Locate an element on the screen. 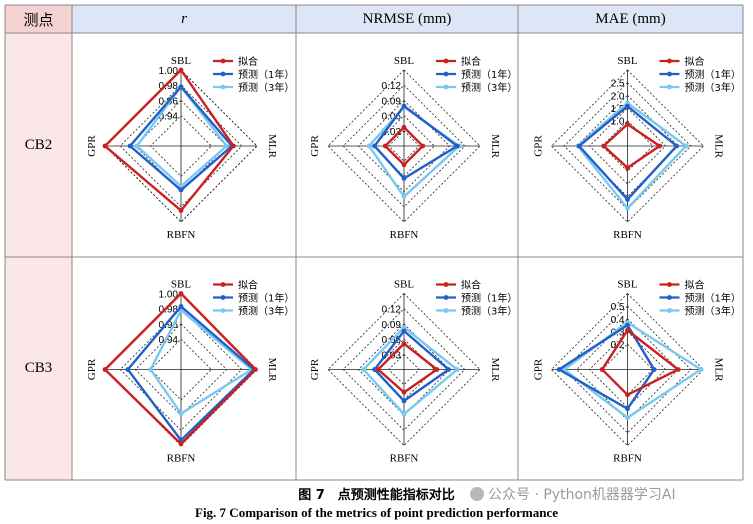 This screenshot has width=753, height=524. tick-label: 2.5 is located at coordinates (618, 84).